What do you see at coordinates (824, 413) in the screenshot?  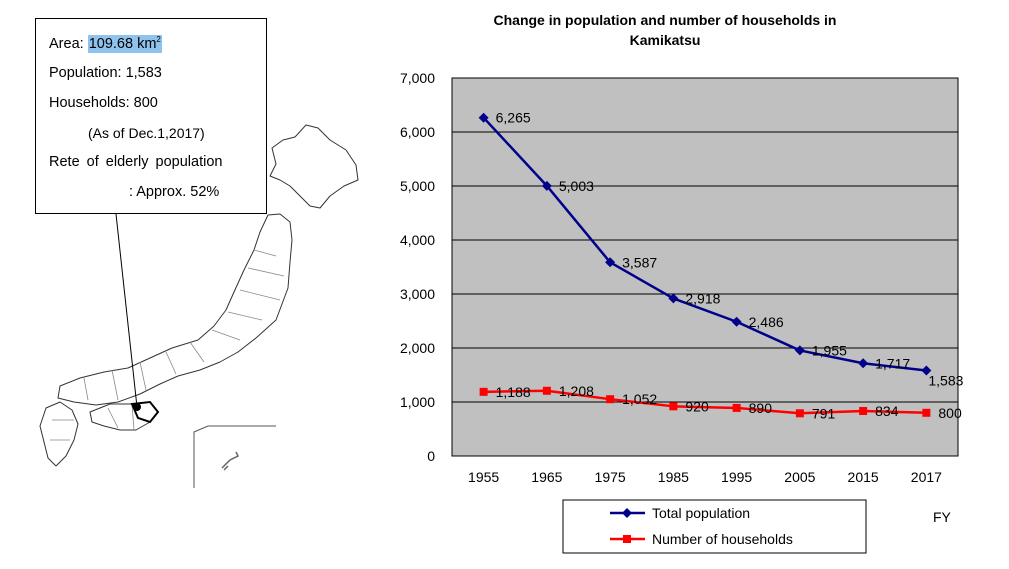 I see `households-data-label: 791` at bounding box center [824, 413].